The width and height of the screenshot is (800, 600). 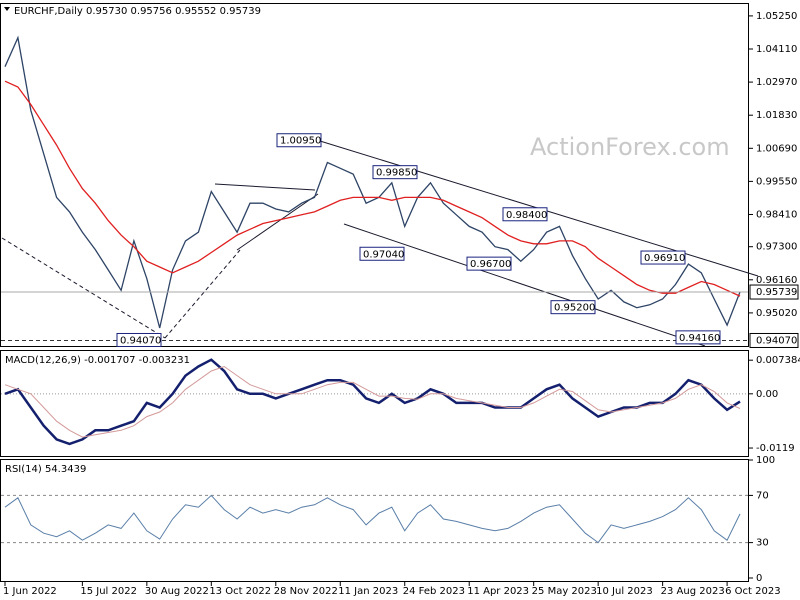 I want to click on x-tick-label: 11 Jan 2023, so click(x=368, y=591).